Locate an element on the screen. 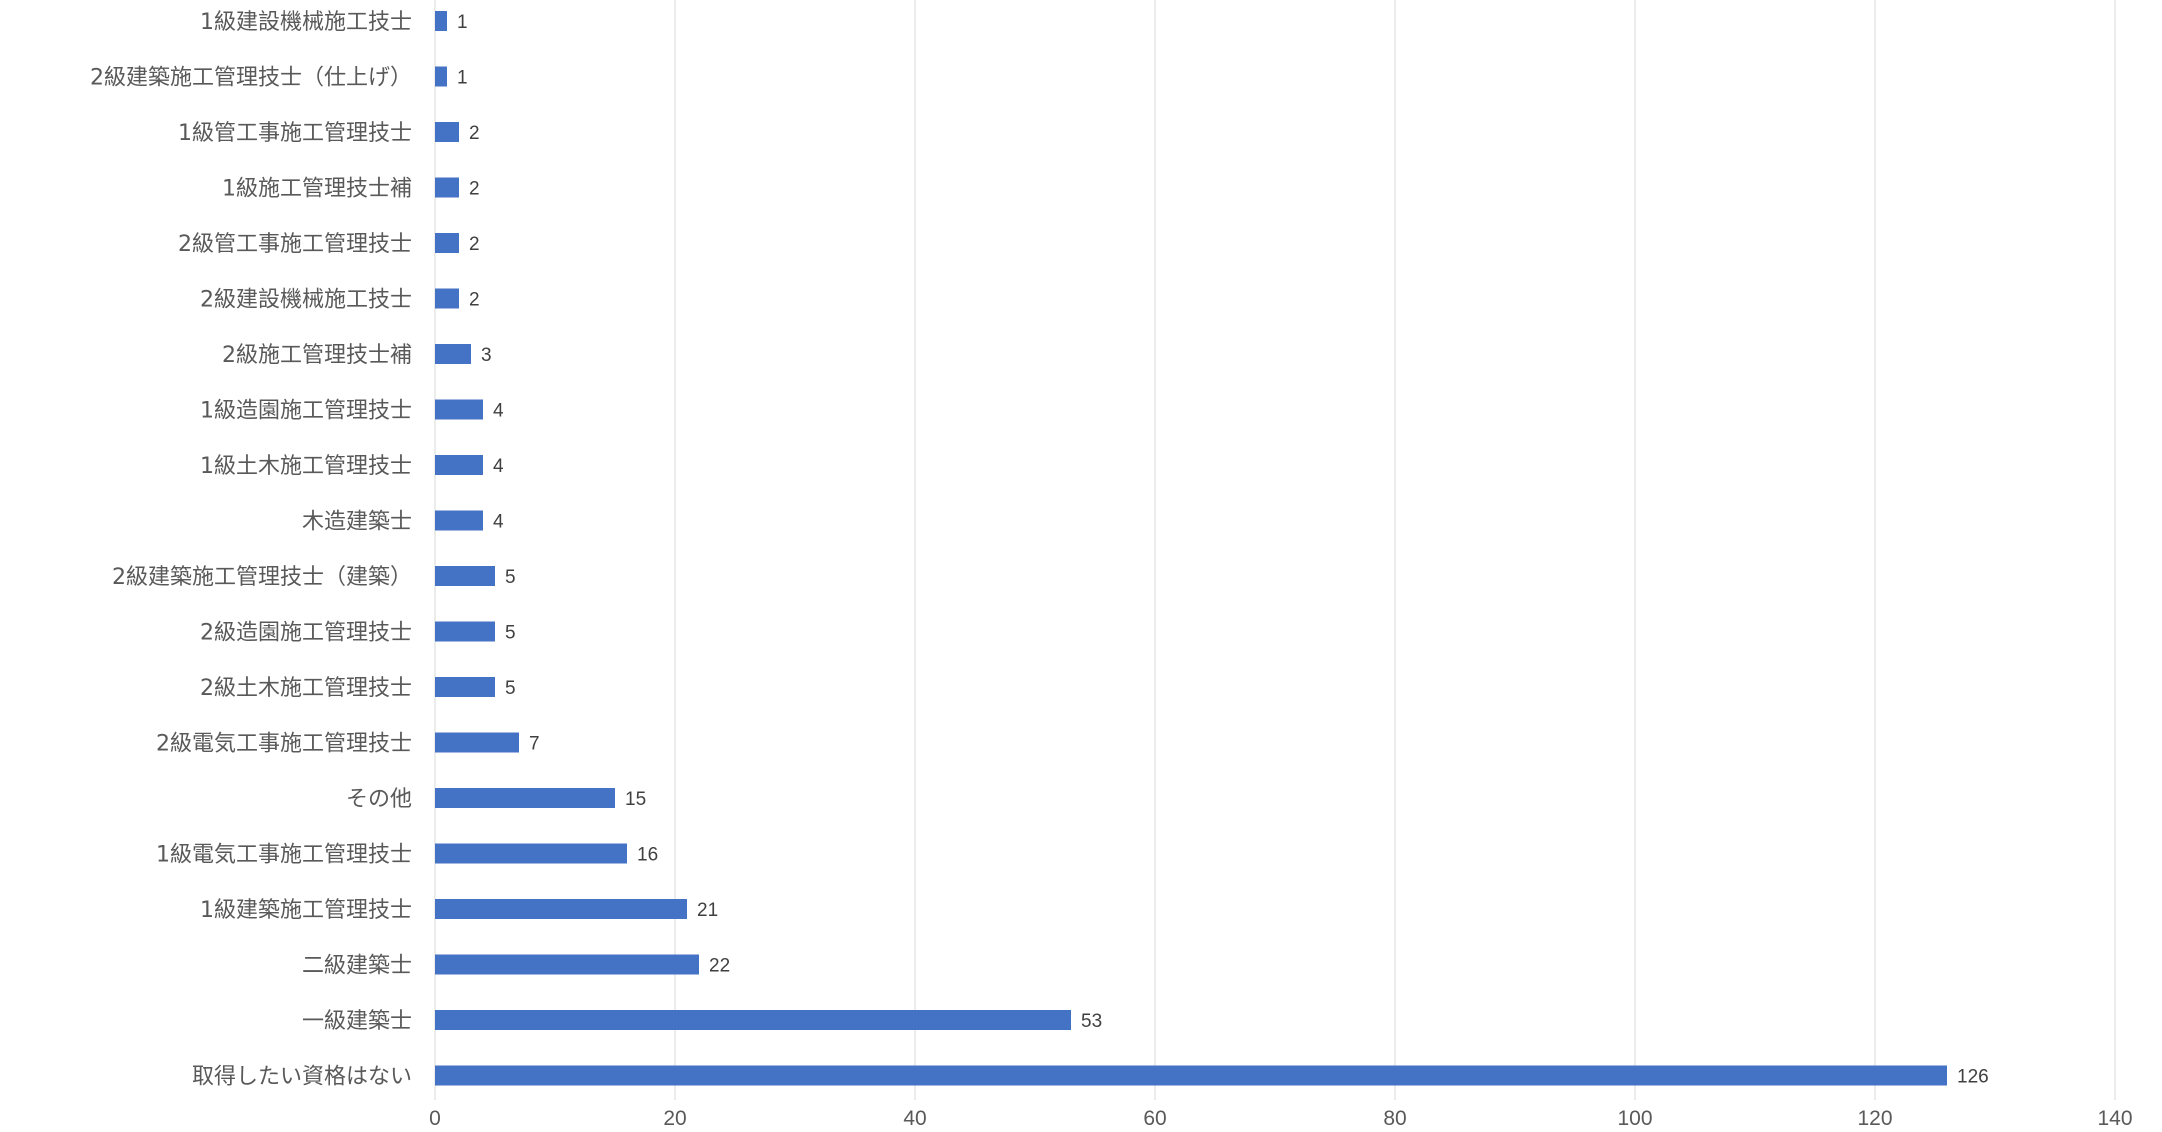  category-label: 1級電気工事施工管理技士 is located at coordinates (284, 855).